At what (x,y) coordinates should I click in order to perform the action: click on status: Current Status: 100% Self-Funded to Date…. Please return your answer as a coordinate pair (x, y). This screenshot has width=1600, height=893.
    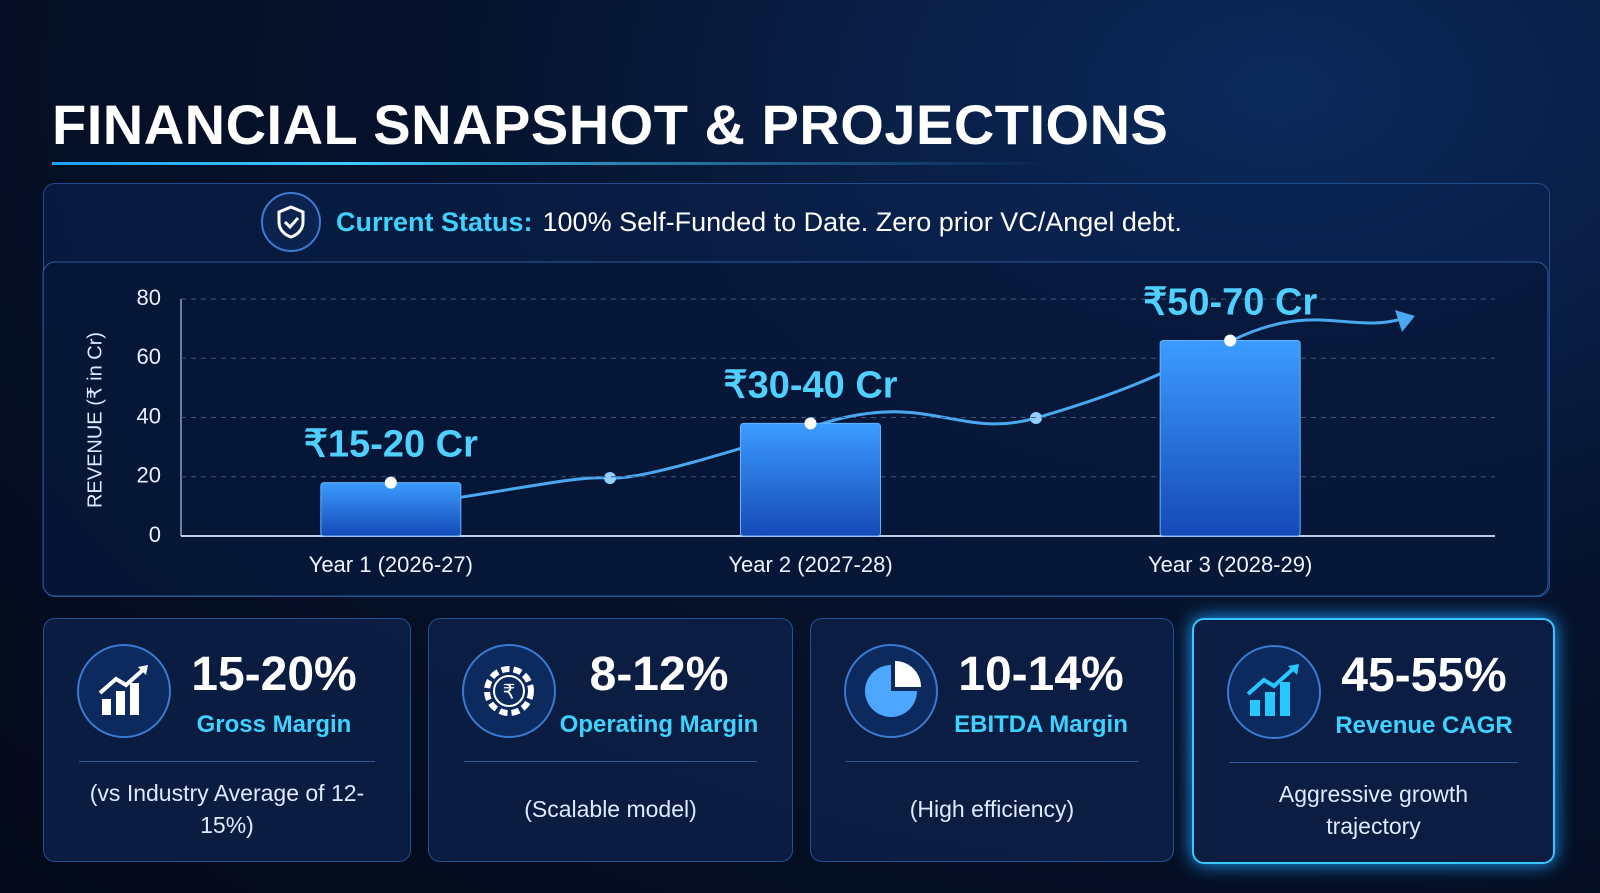
    Looking at the image, I should click on (721, 222).